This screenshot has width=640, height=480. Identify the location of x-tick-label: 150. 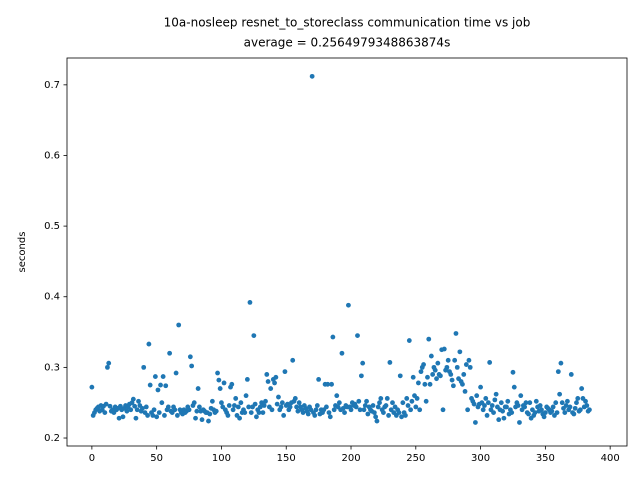
(286, 458).